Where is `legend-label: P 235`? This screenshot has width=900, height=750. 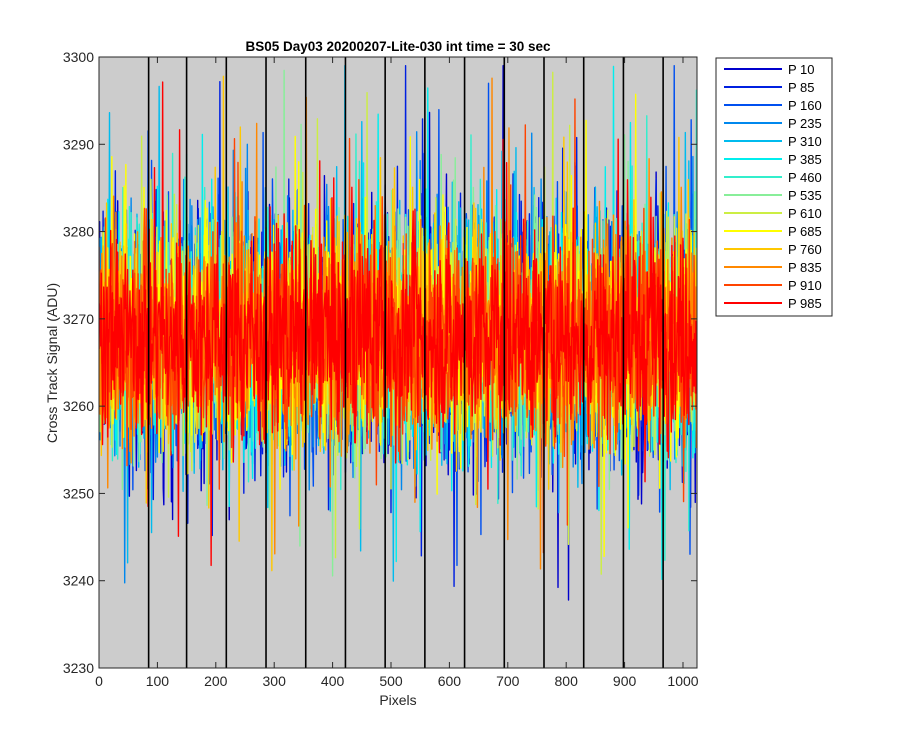
legend-label: P 235 is located at coordinates (805, 123).